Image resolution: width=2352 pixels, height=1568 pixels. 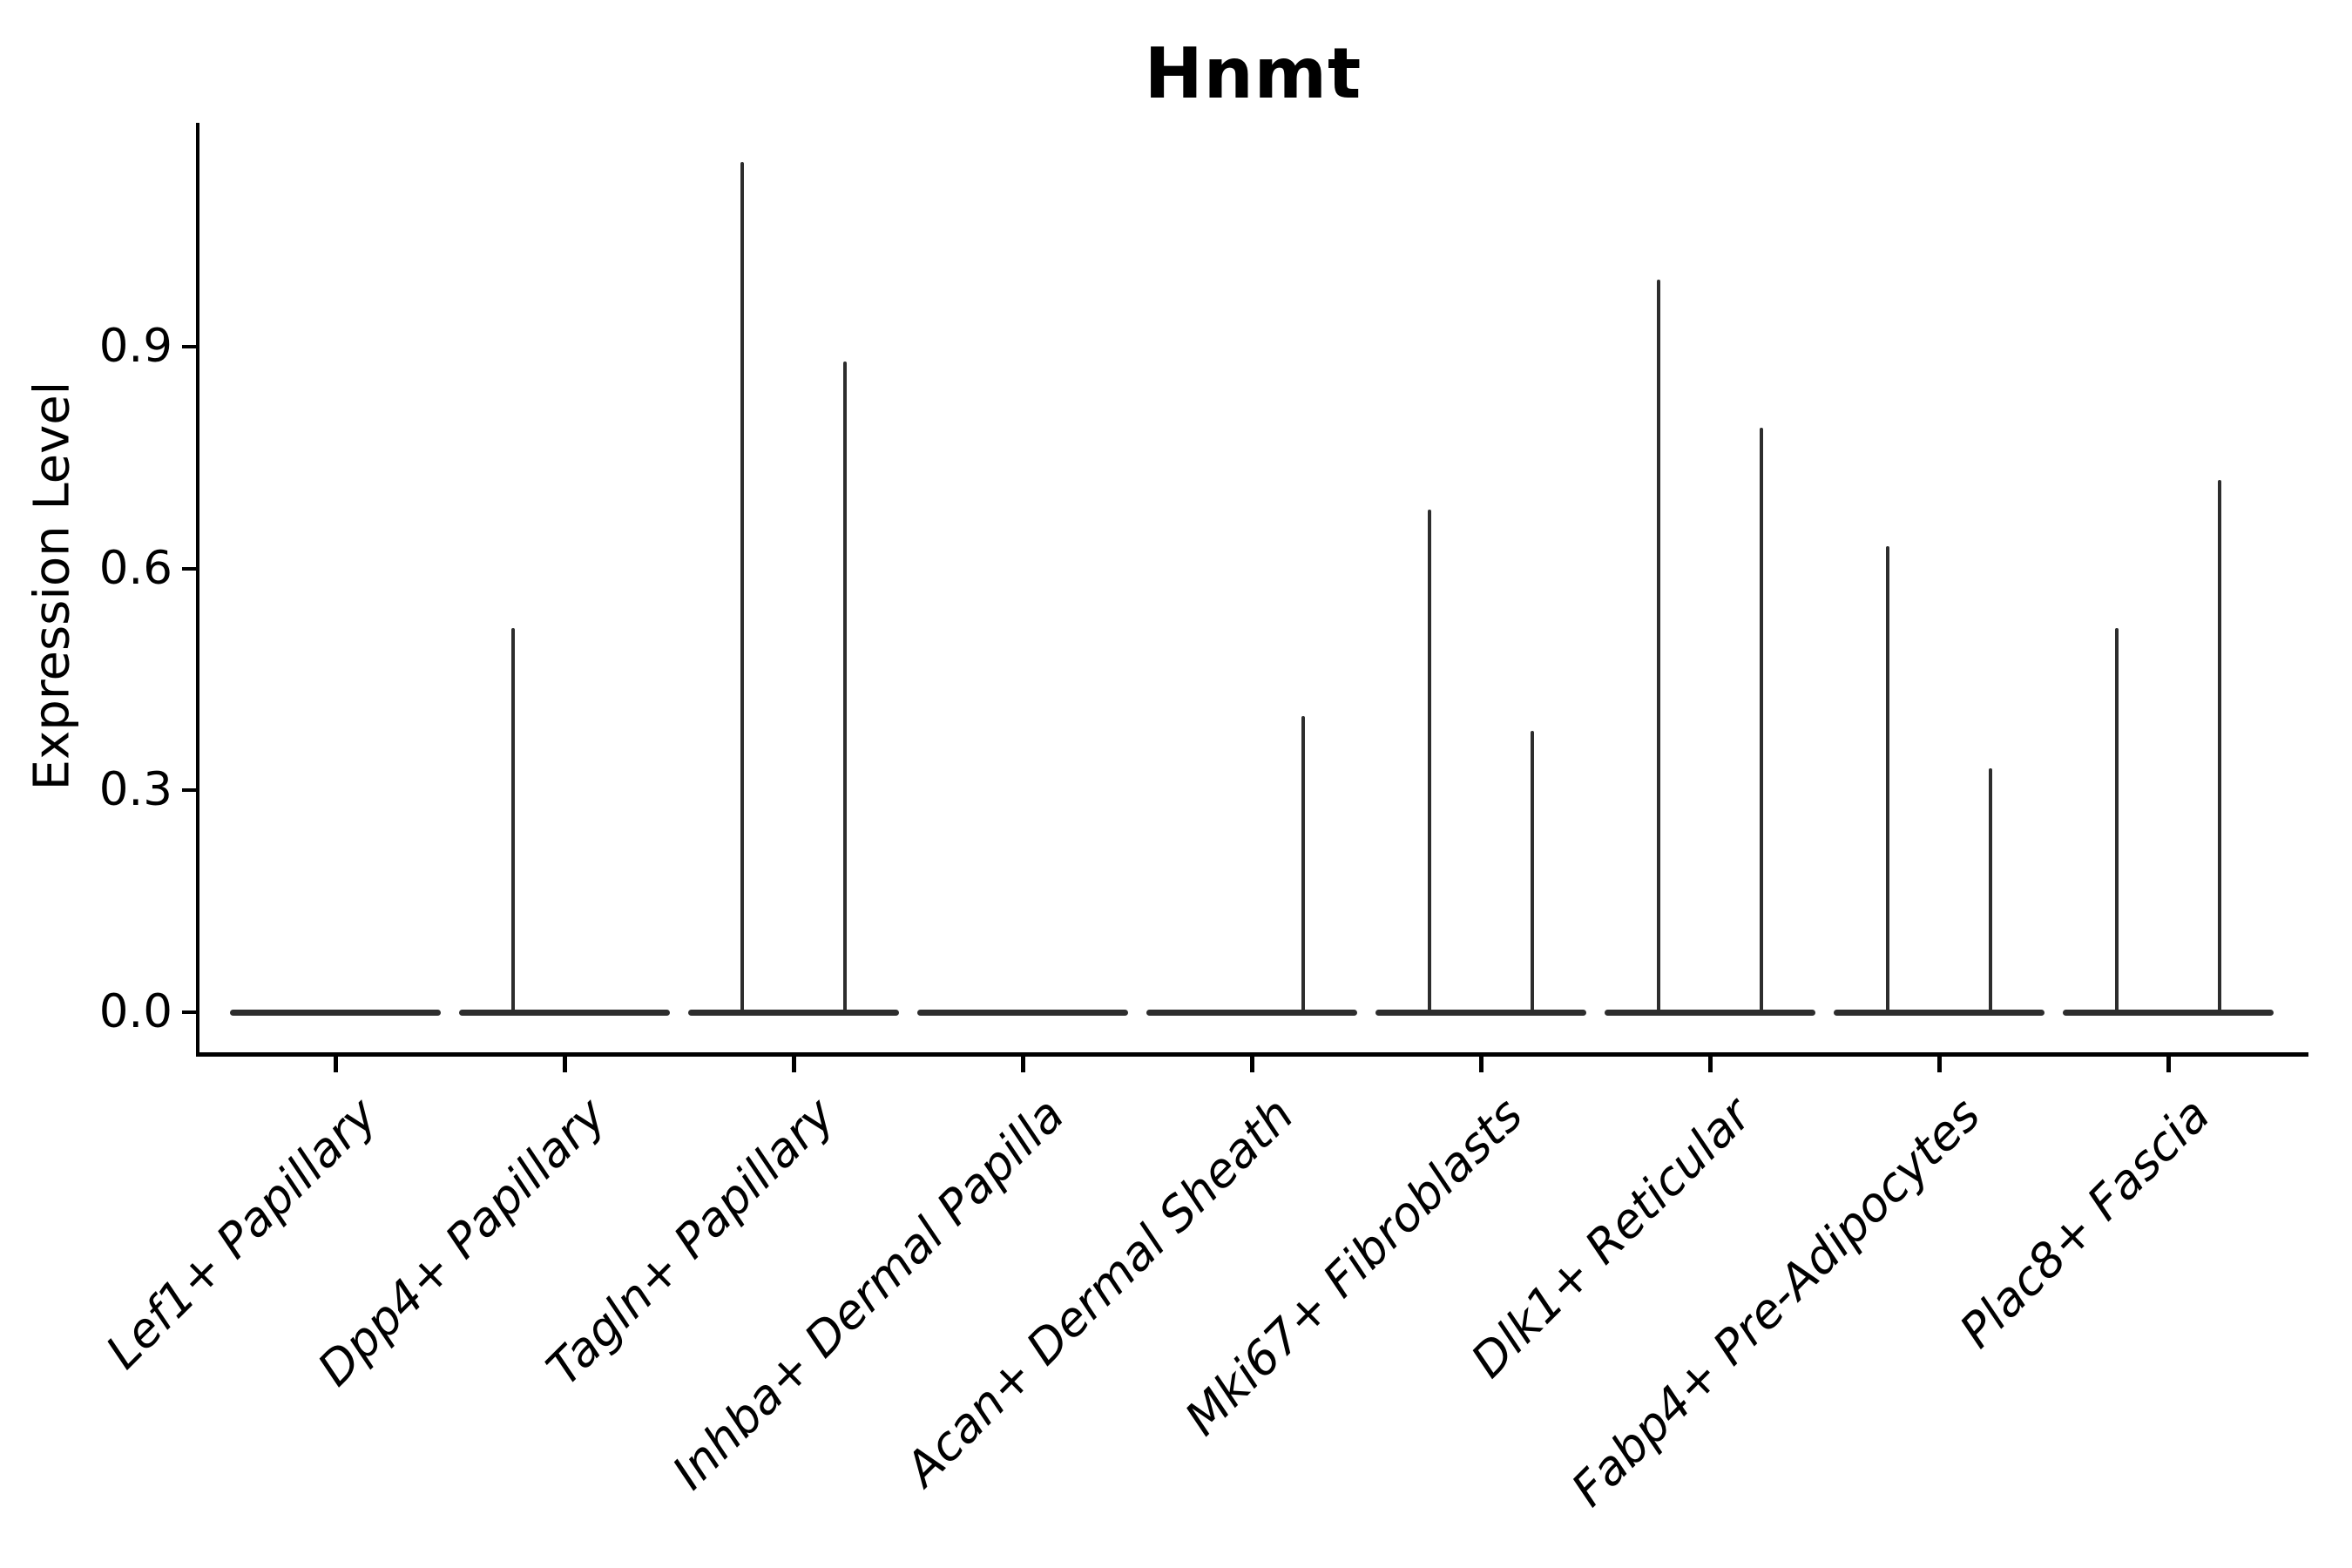 What do you see at coordinates (135, 790) in the screenshot?
I see `y-tick-label: 0.3` at bounding box center [135, 790].